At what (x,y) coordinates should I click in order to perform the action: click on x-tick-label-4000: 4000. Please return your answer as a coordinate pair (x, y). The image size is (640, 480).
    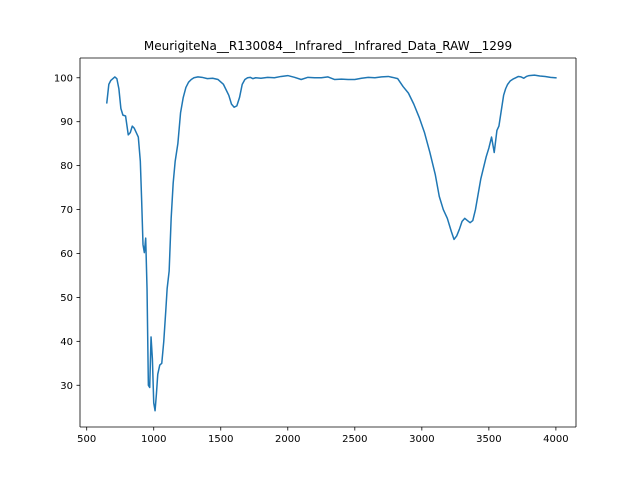
    Looking at the image, I should click on (555, 439).